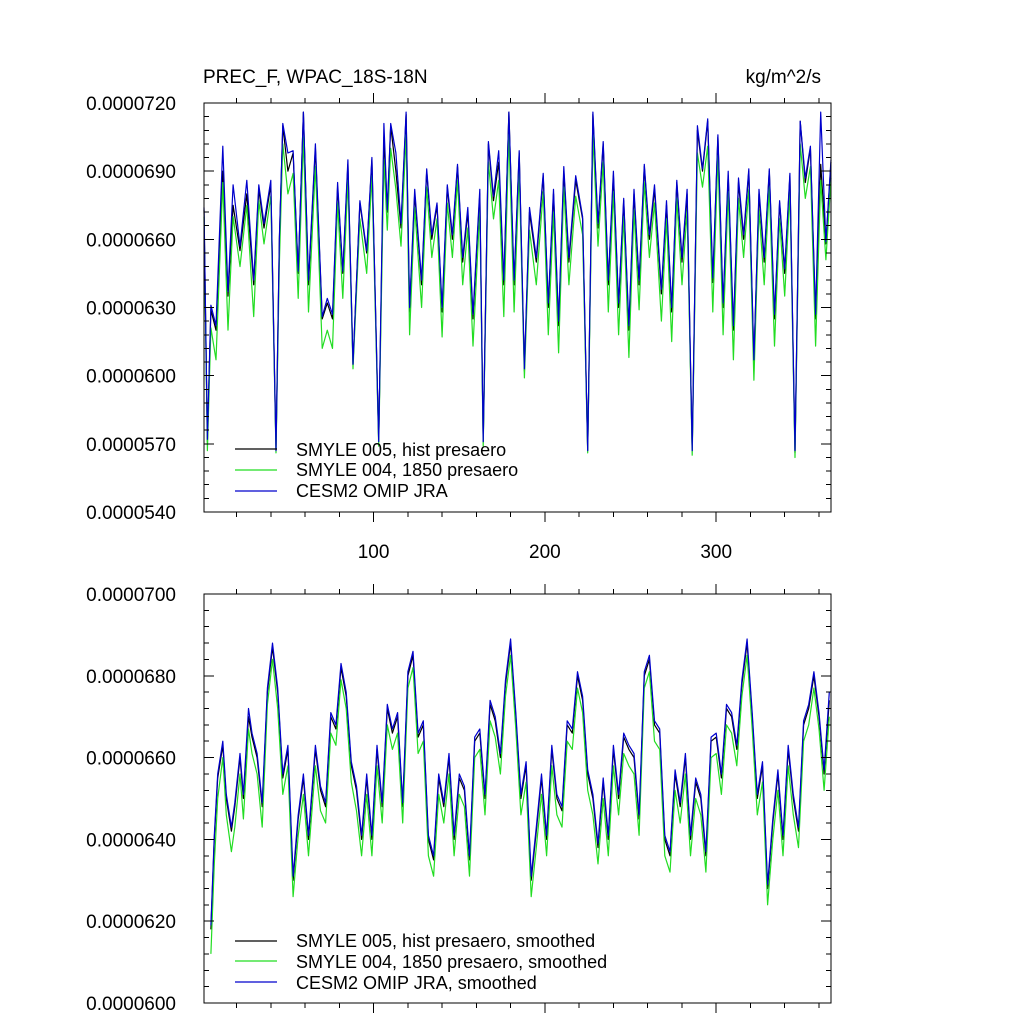 Image resolution: width=1024 pixels, height=1024 pixels. I want to click on x-tick-label-top-0: 100, so click(374, 552).